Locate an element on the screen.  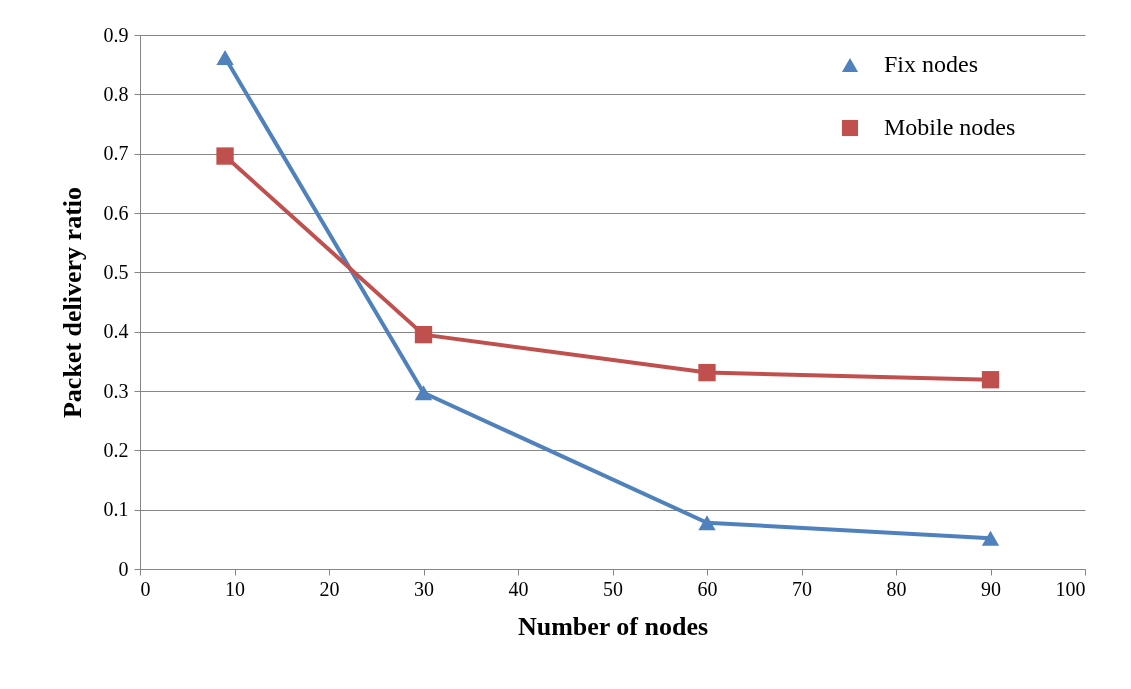
y-tick-label: 0.8 is located at coordinates (116, 93).